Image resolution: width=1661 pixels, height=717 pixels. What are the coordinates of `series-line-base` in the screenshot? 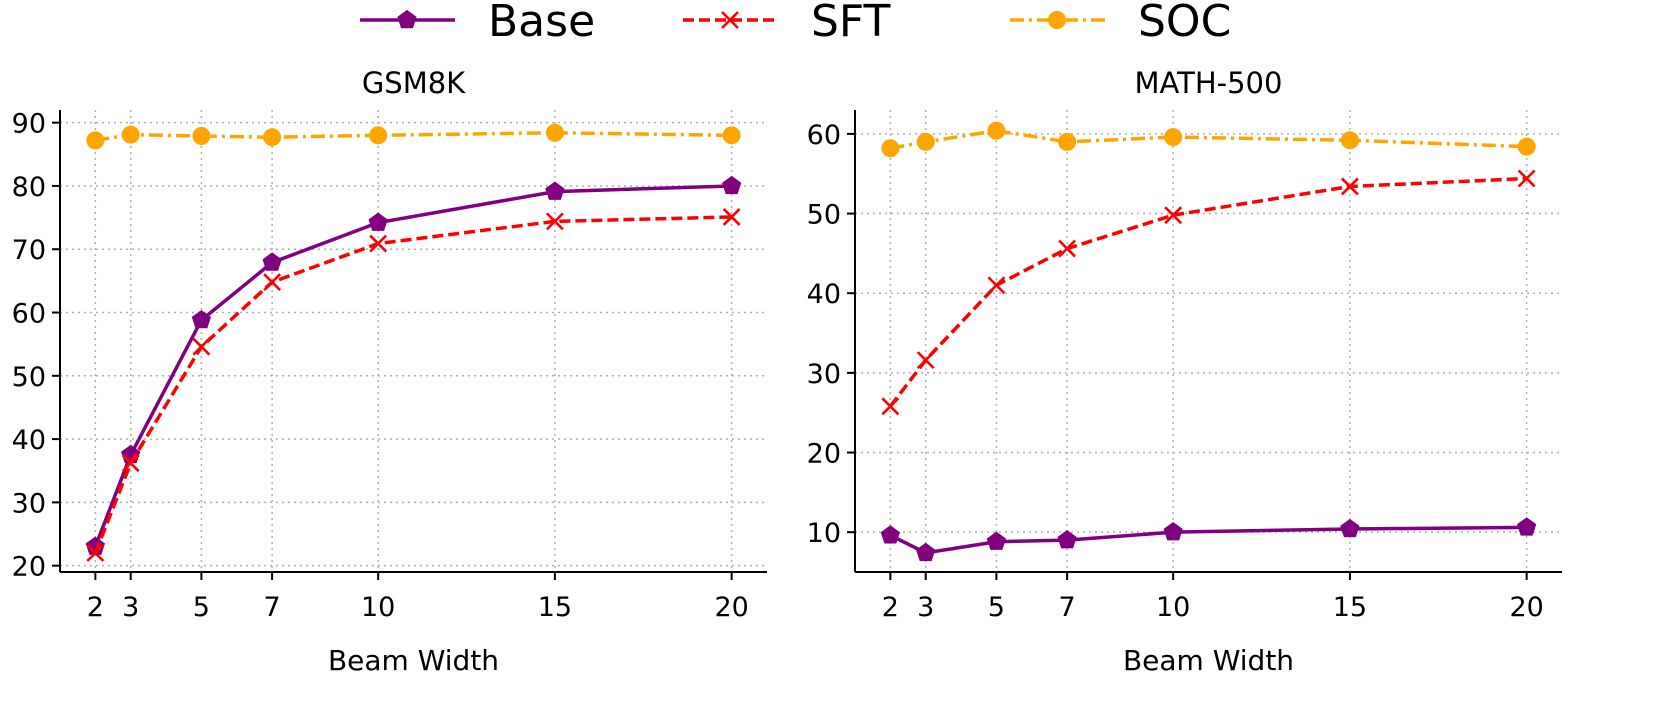 It's located at (1208, 540).